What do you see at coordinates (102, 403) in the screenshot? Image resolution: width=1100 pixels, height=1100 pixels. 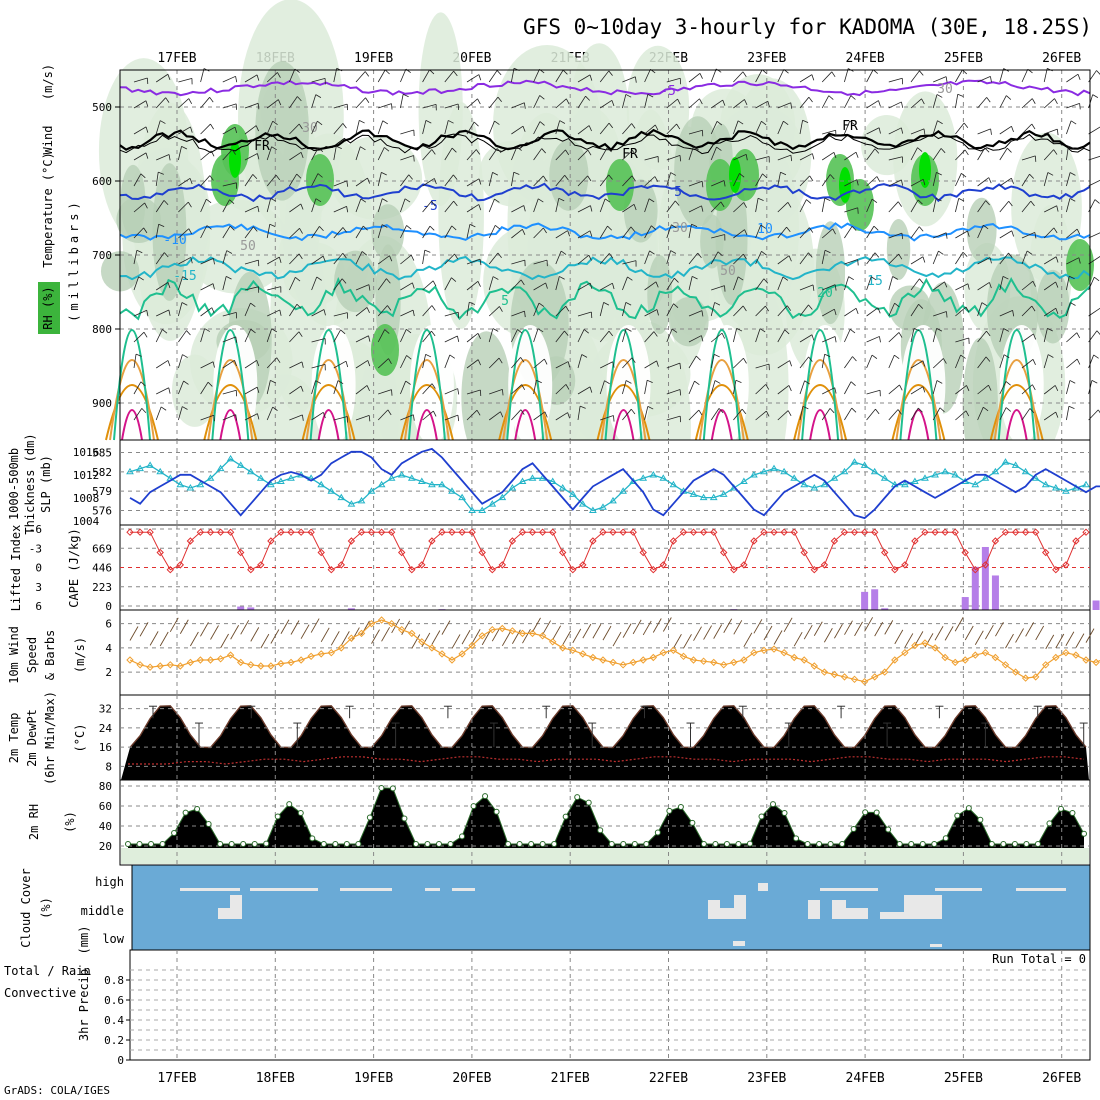 I see `ytick-label-pressure: 900` at bounding box center [102, 403].